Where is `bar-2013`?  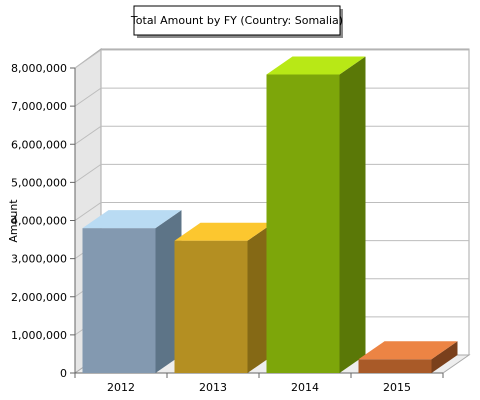
bar-2013 is located at coordinates (224, 297).